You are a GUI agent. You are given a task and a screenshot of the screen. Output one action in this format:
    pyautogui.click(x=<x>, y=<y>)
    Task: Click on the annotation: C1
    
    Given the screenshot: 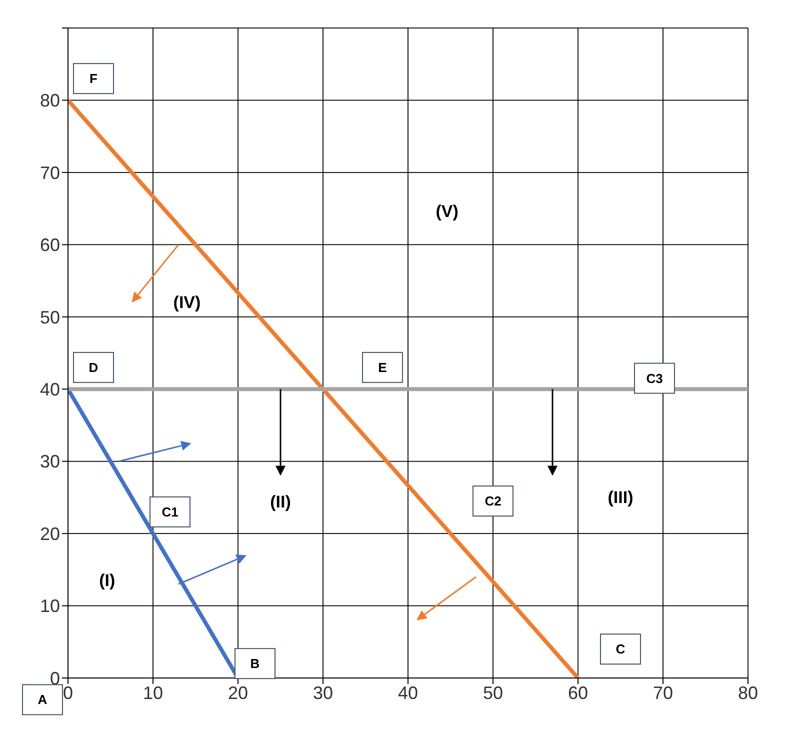 What is the action you would take?
    pyautogui.click(x=170, y=512)
    